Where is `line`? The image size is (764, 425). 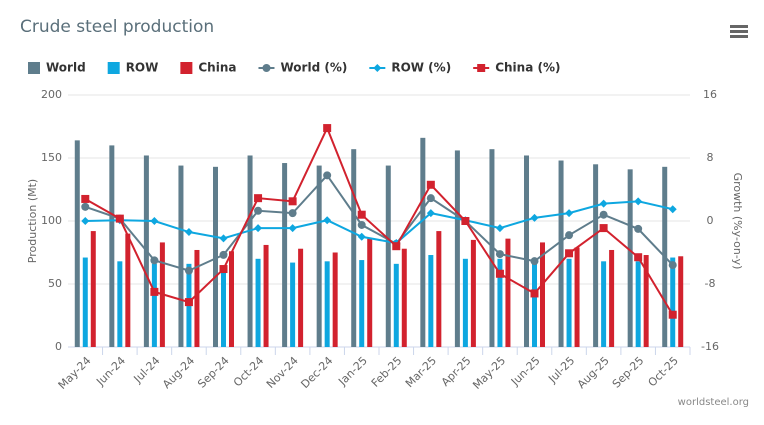 line is located at coordinates (379, 222).